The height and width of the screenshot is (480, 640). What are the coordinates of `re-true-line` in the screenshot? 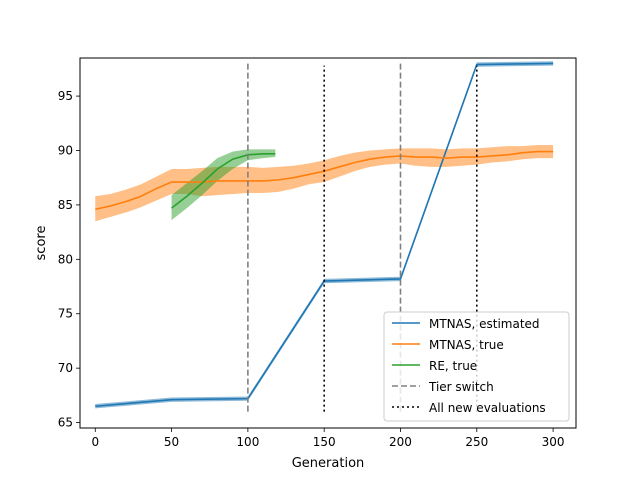 It's located at (223, 180).